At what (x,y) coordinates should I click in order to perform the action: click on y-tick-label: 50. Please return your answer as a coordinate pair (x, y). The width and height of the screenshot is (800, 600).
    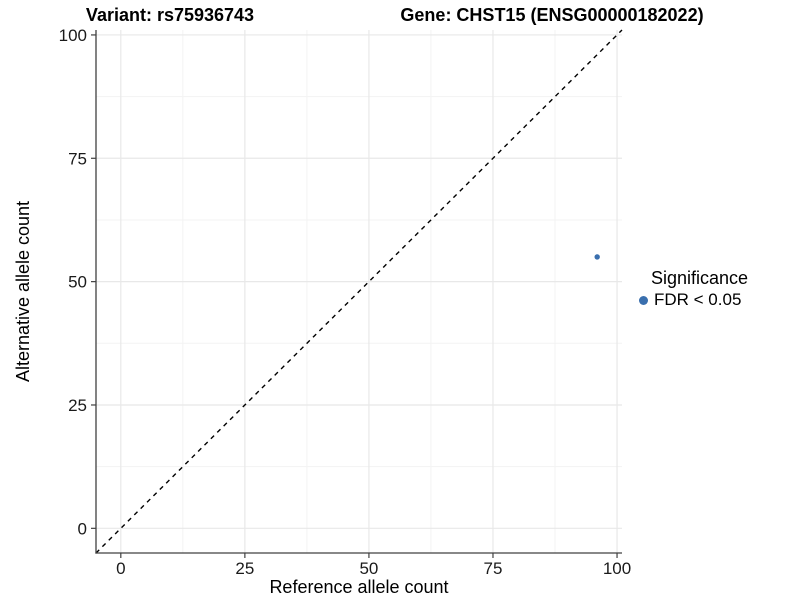
    Looking at the image, I should click on (77, 282).